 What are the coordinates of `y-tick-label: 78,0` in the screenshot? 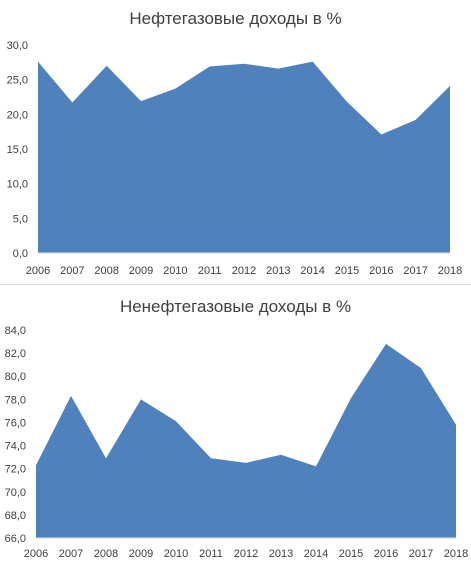 It's located at (15, 400).